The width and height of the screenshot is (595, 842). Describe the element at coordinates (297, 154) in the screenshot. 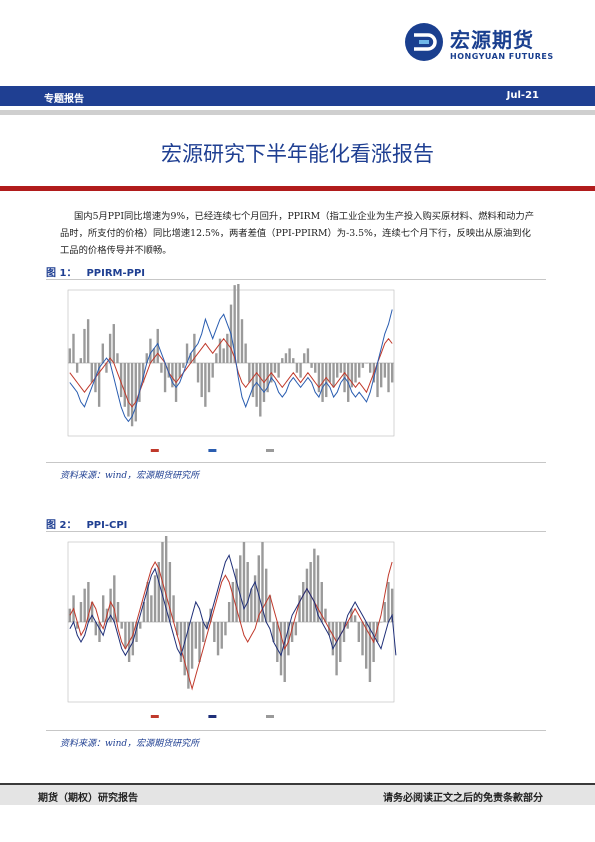

I see `report-title: 宏源研究下半年能化看涨报告` at that location.